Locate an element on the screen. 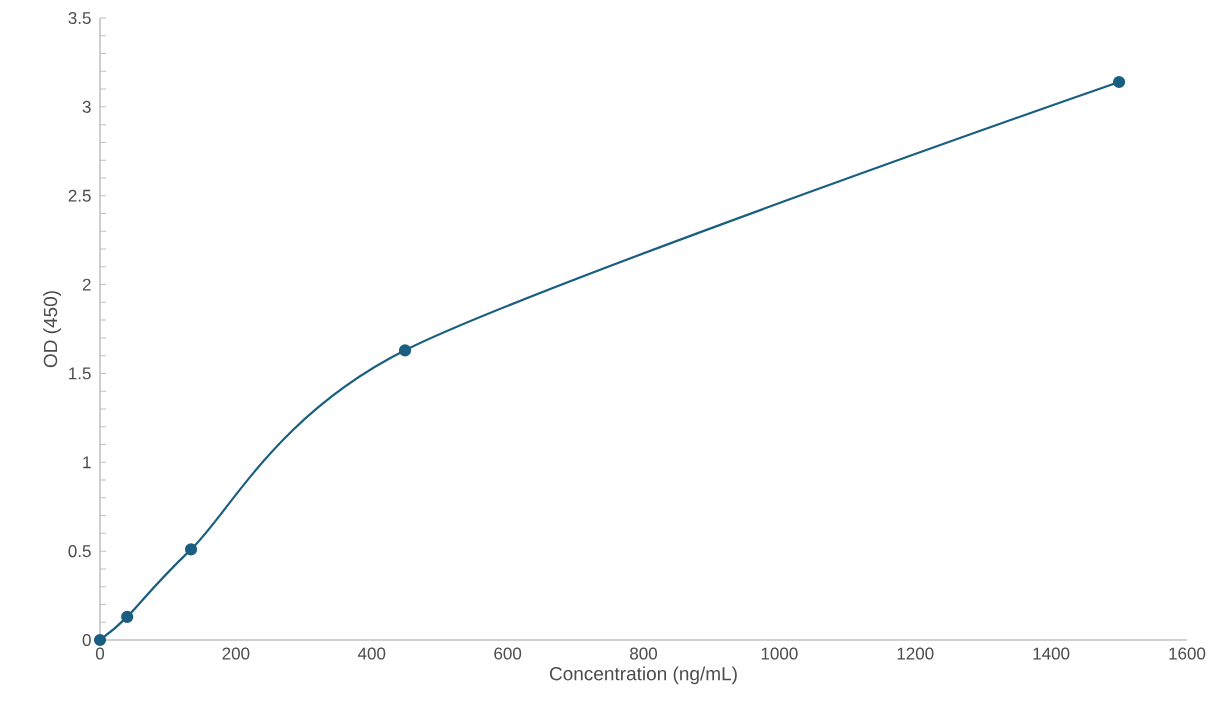 The width and height of the screenshot is (1222, 725). y-tick-label: 2.5 is located at coordinates (79, 195).